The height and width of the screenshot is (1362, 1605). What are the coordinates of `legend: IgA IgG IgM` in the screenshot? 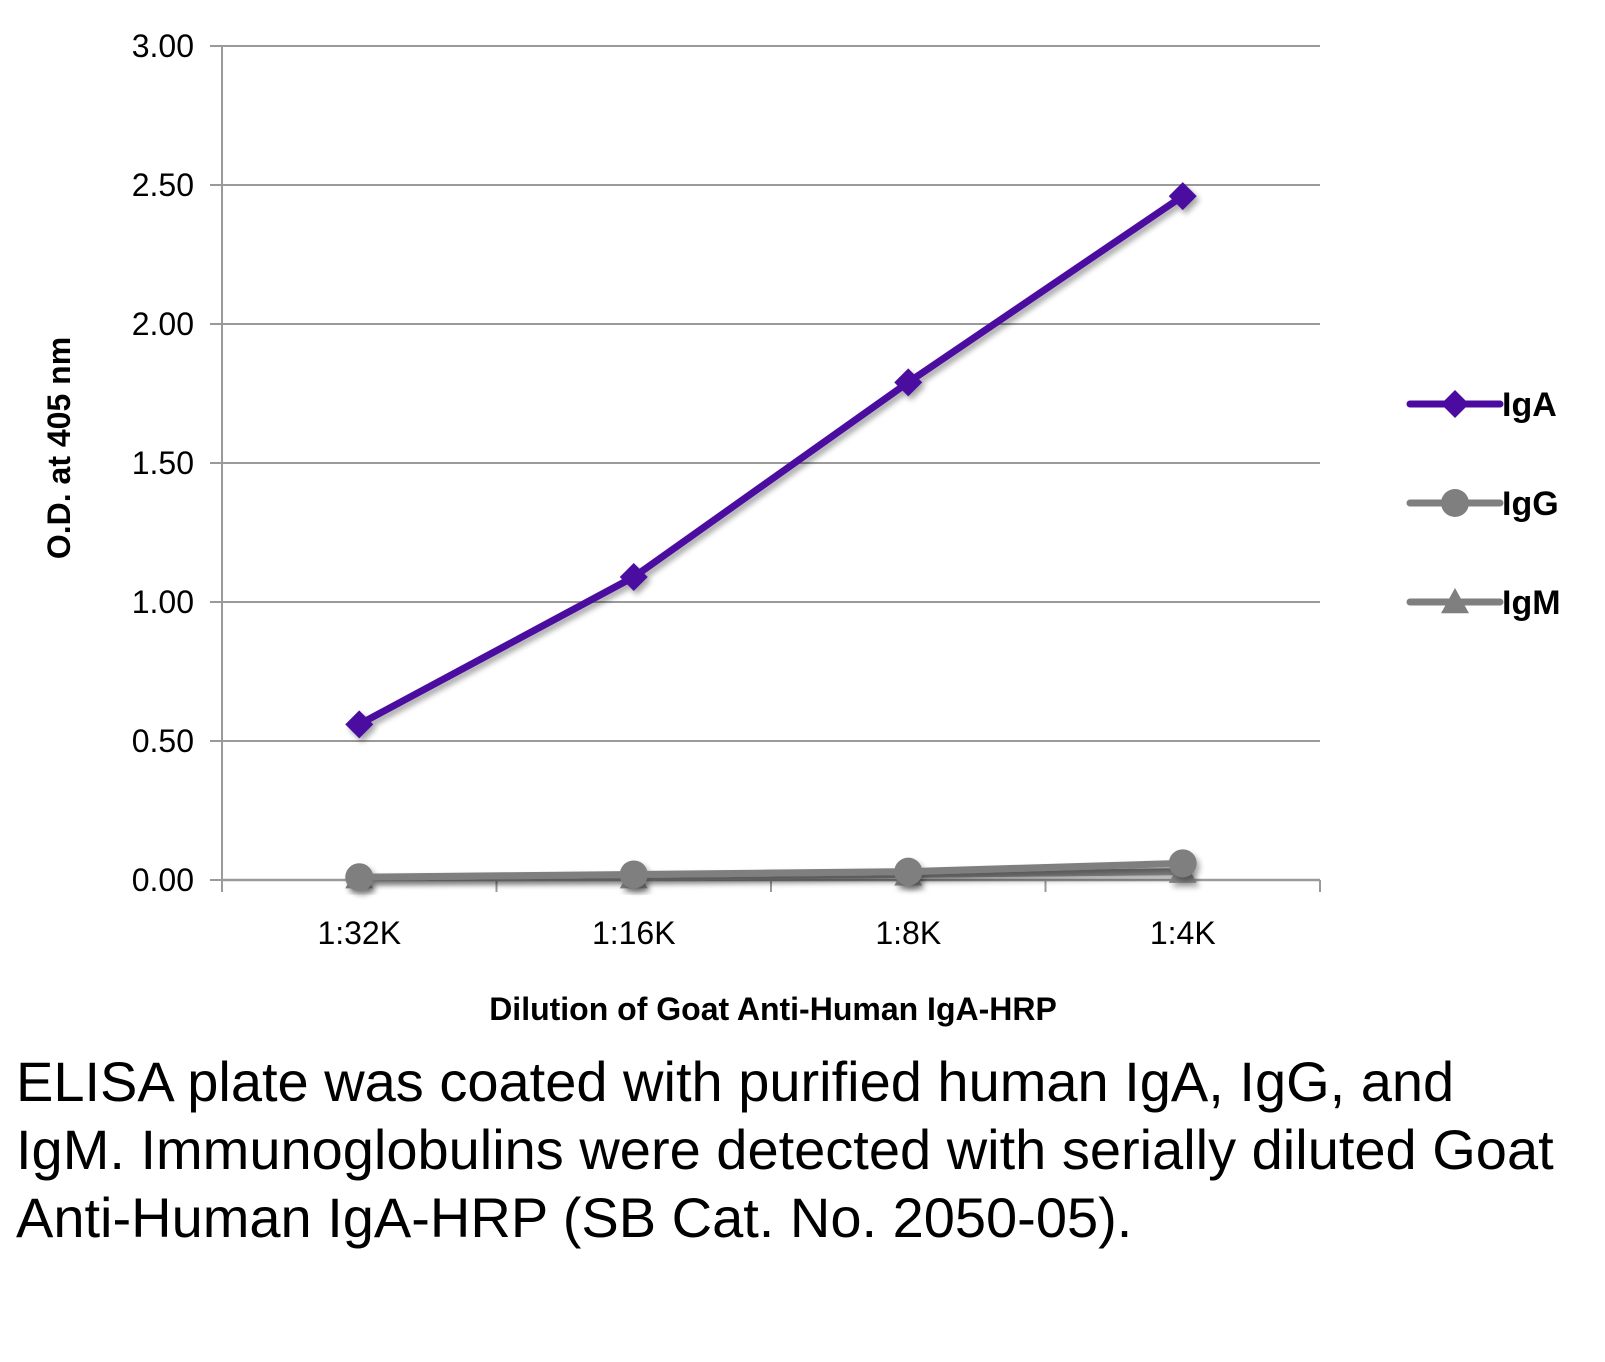 It's located at (1483, 504).